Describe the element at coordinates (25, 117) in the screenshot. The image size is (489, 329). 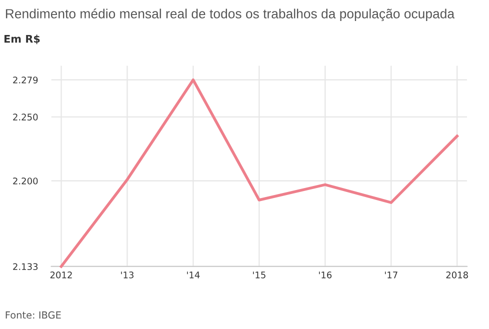
I see `y-tick-label: 2.250` at that location.